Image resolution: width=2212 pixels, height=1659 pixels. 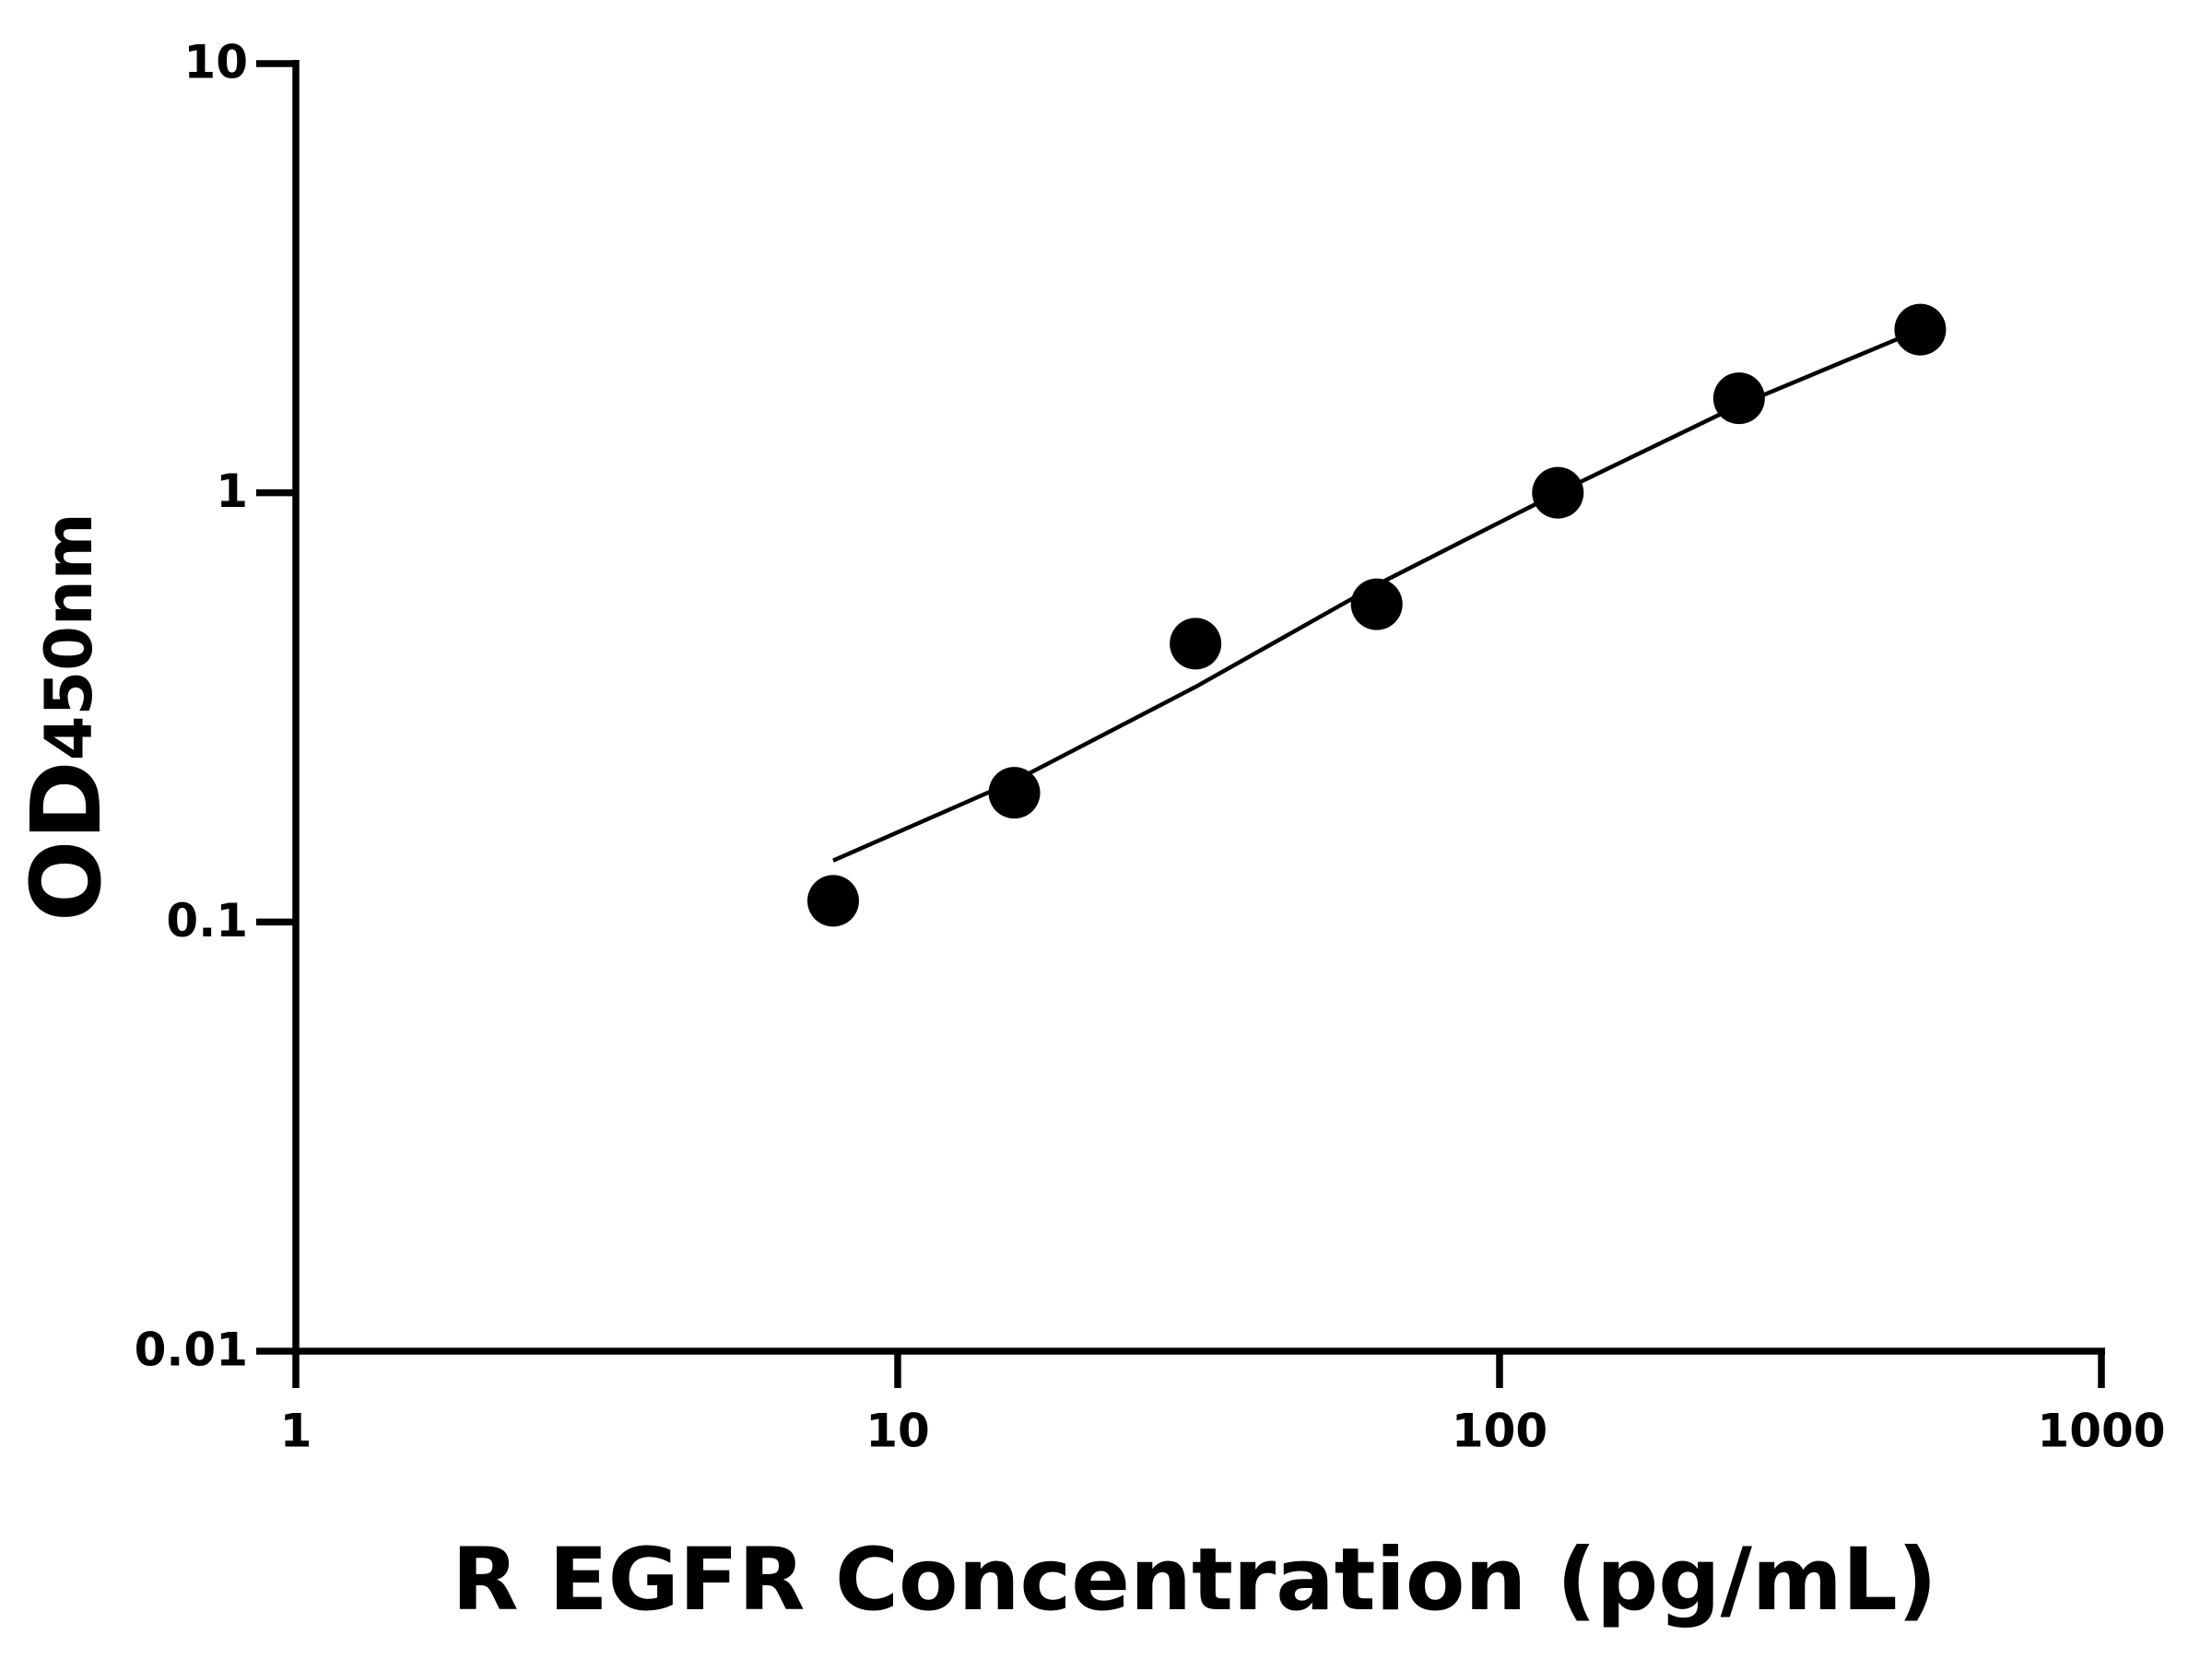 What do you see at coordinates (1194, 1580) in the screenshot?
I see `x-axis-label: R EGFR Concentration (pg/mL)` at bounding box center [1194, 1580].